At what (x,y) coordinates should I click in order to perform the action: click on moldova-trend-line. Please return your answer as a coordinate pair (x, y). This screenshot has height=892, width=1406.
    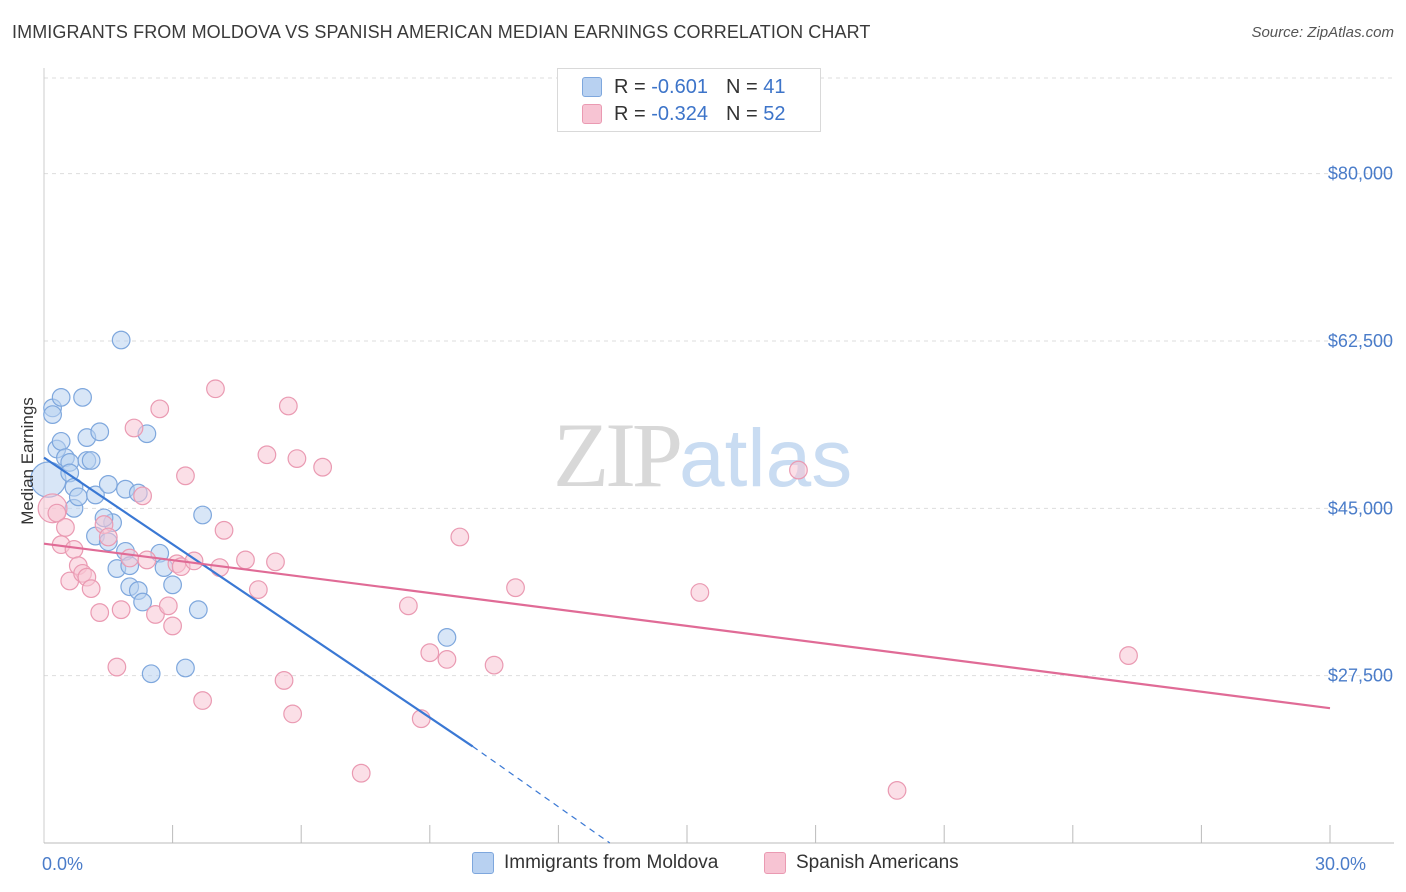
    Looking at the image, I should click on (258, 602).